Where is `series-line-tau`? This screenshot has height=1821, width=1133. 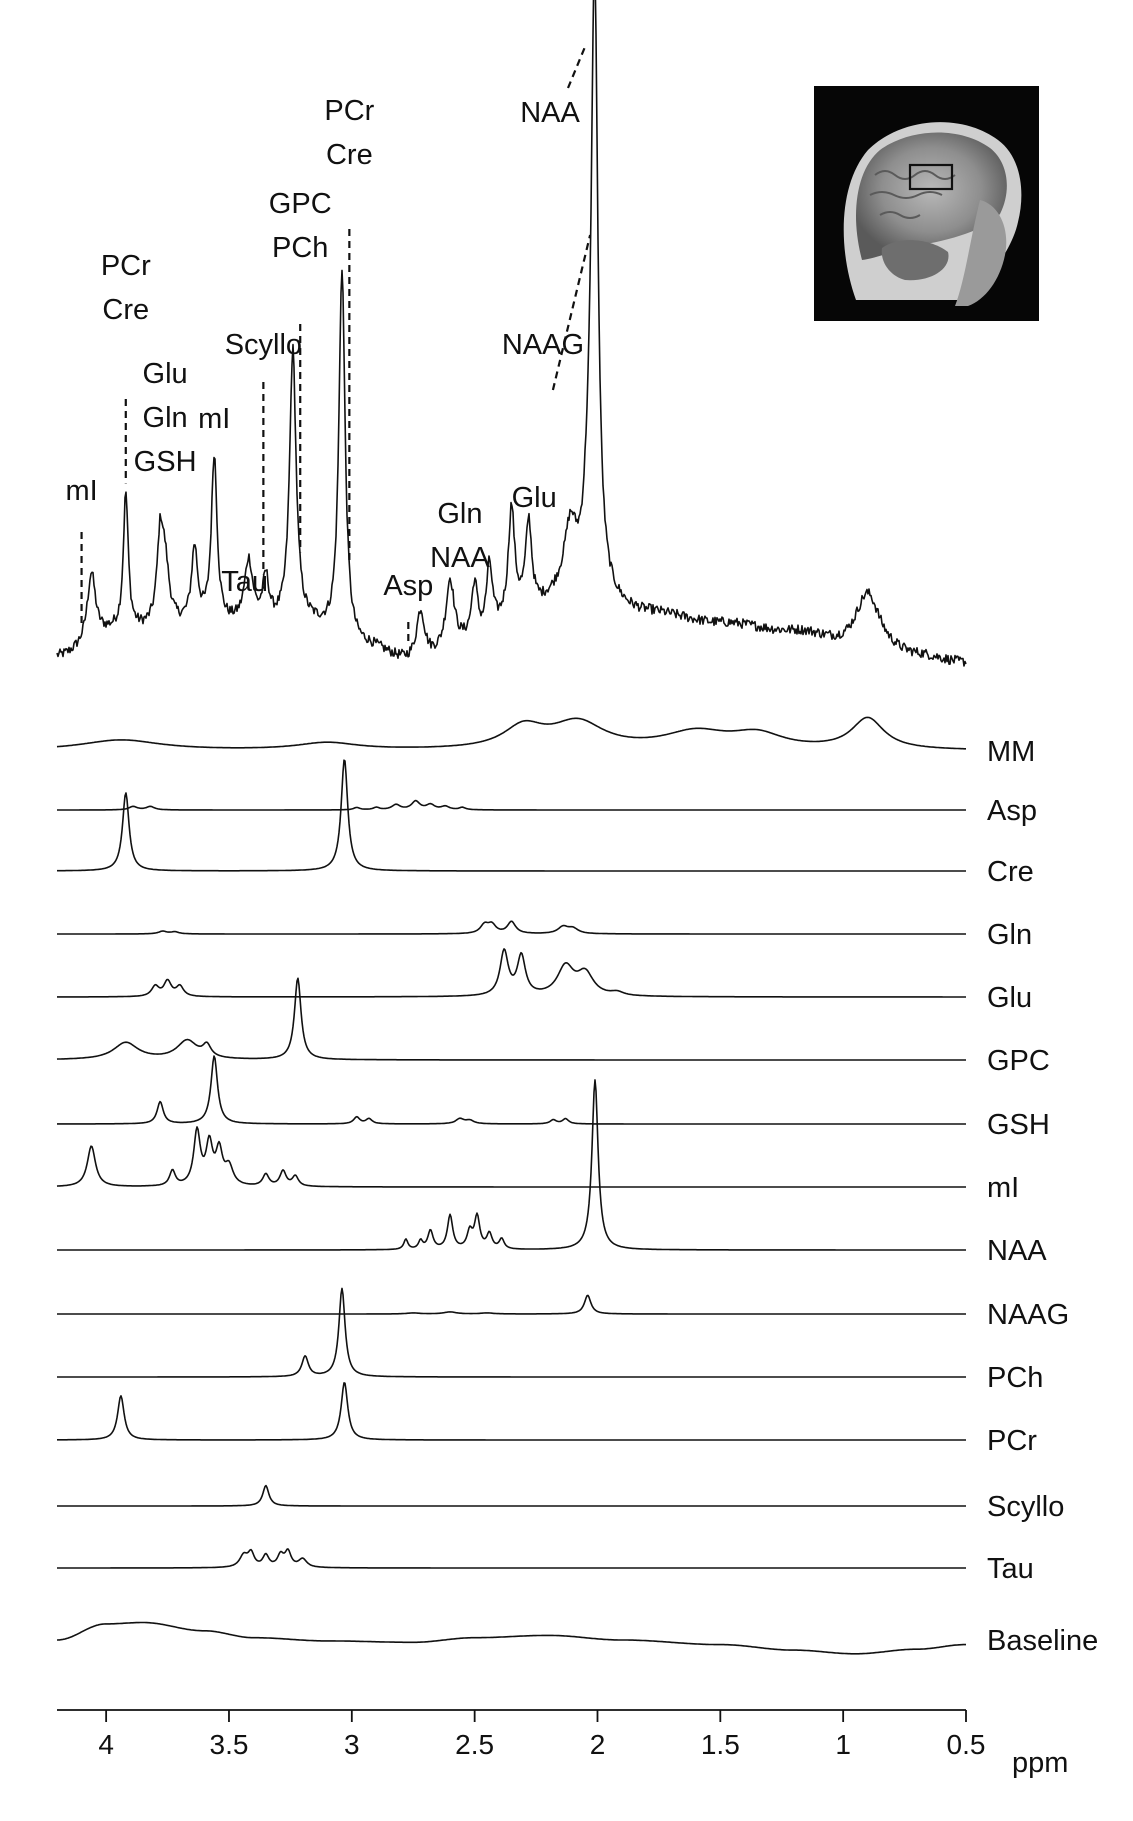
series-line-tau is located at coordinates (511, 1558).